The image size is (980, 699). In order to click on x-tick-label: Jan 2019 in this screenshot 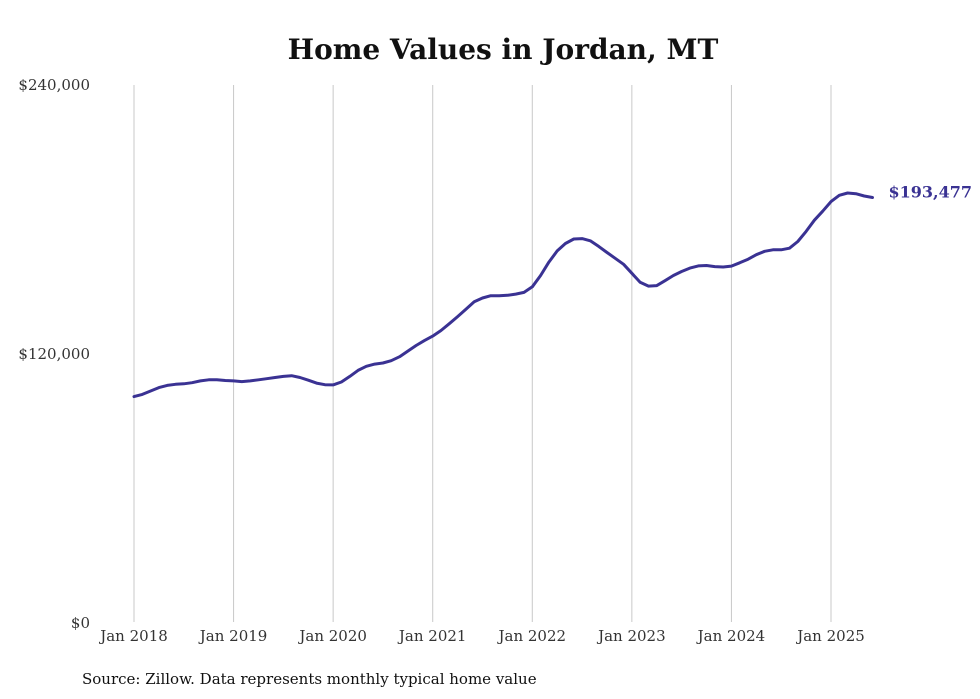, I will do `click(233, 636)`.